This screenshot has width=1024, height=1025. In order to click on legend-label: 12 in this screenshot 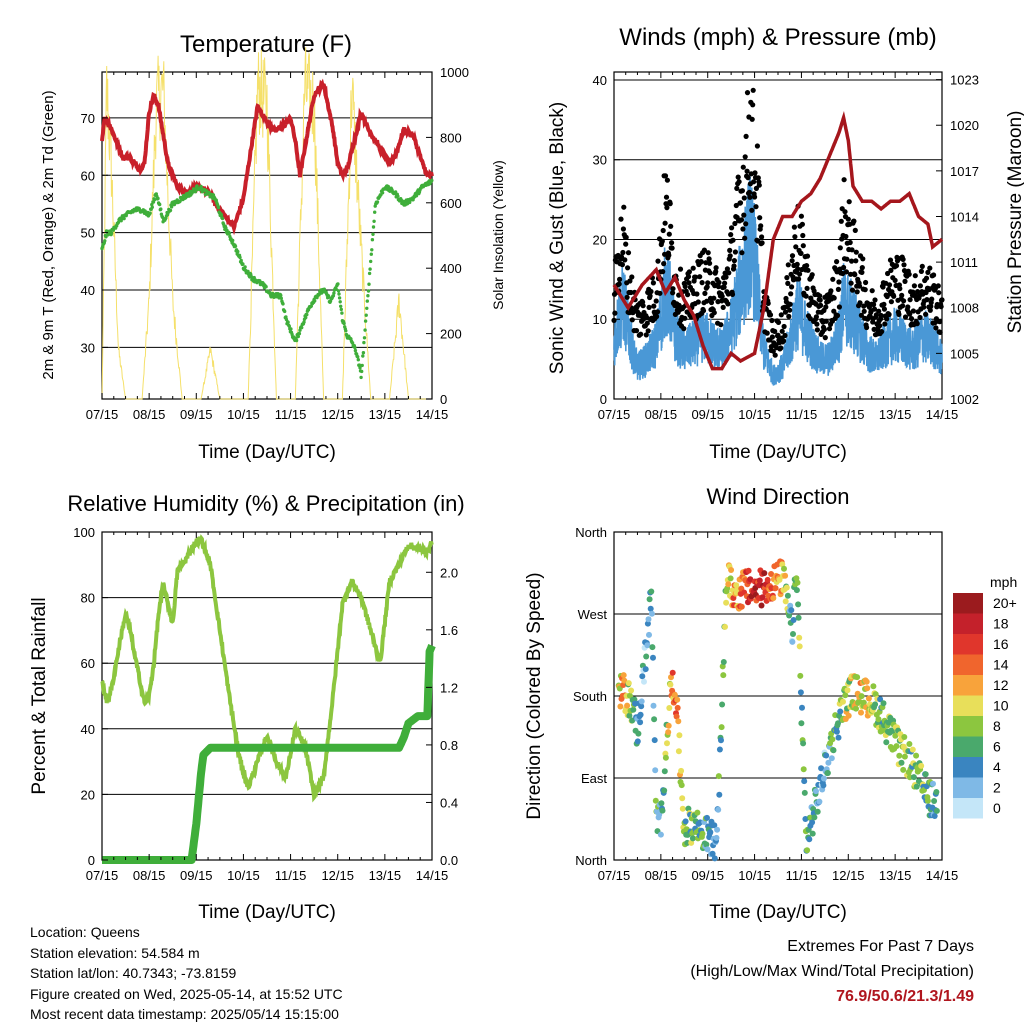, I will do `click(1001, 685)`.